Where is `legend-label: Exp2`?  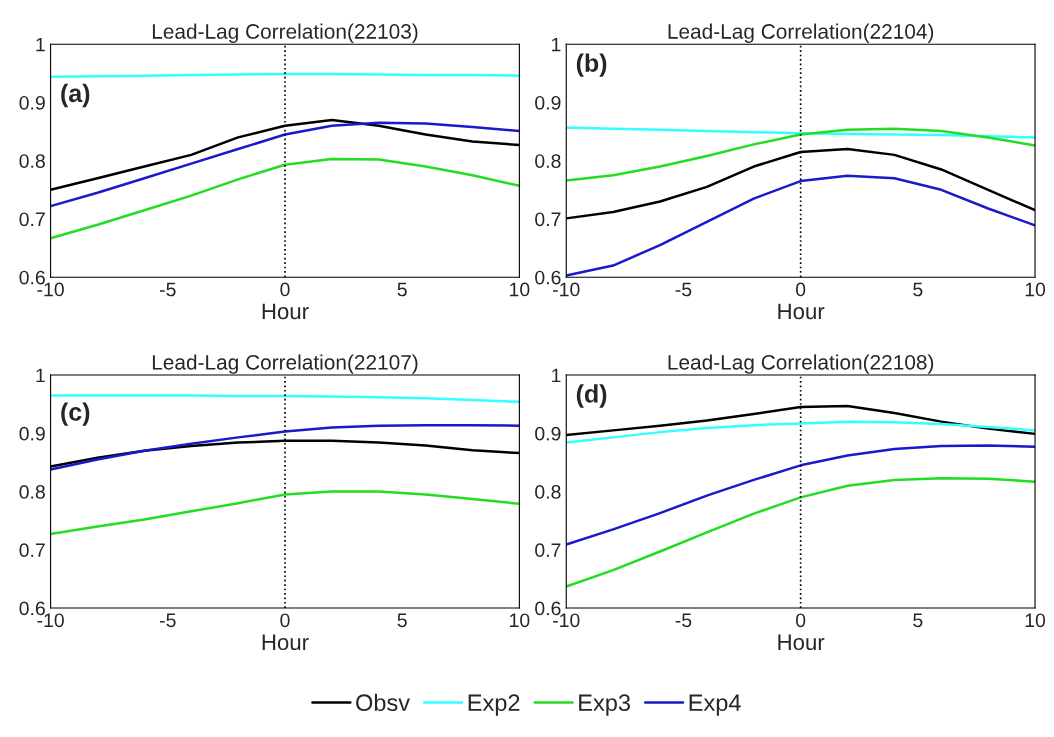
legend-label: Exp2 is located at coordinates (494, 705).